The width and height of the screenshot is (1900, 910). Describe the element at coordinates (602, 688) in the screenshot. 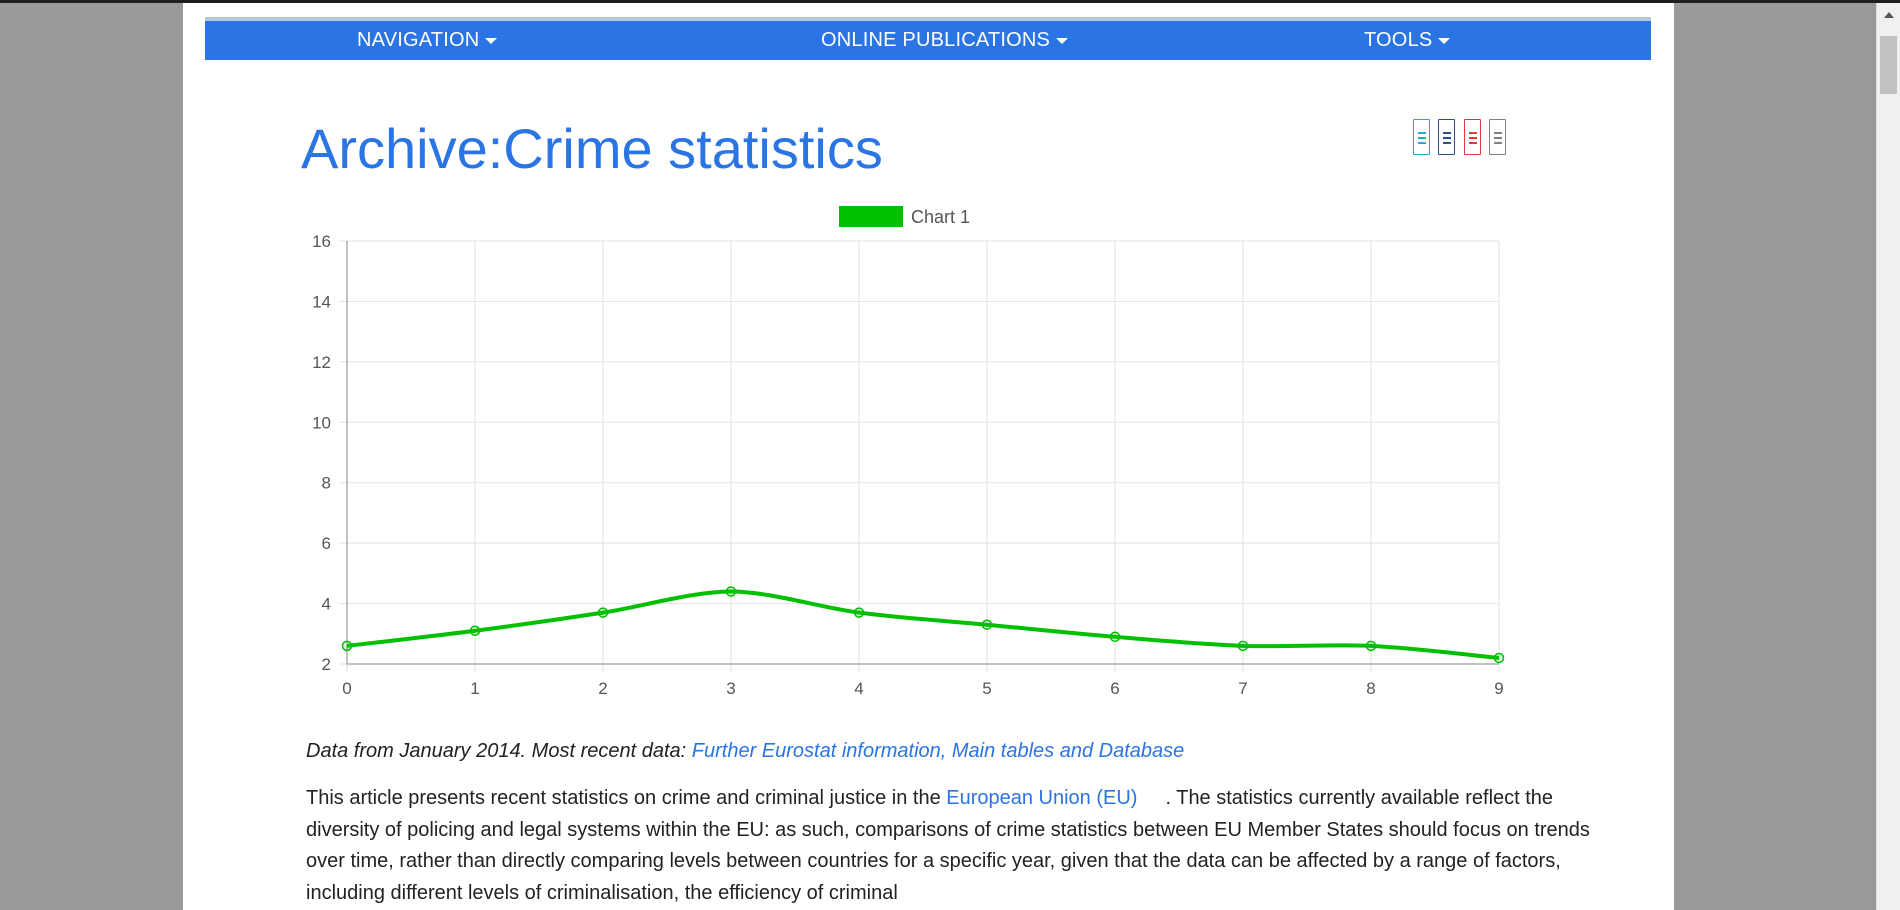

I see `x-tick-label: 2` at that location.